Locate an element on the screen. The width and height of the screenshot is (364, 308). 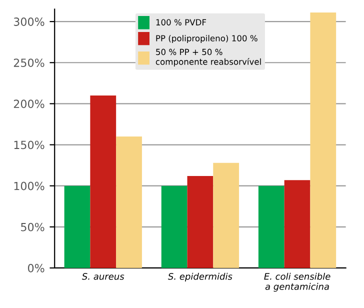
y-tick-label: 0% is located at coordinates (36, 268).